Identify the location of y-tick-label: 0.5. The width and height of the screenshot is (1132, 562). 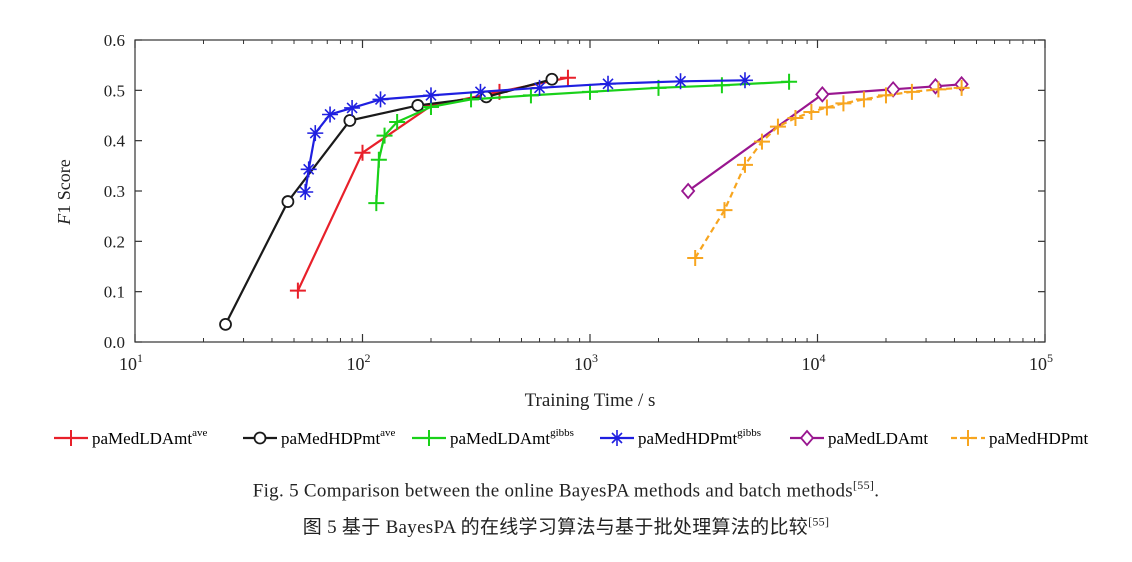
(114, 90).